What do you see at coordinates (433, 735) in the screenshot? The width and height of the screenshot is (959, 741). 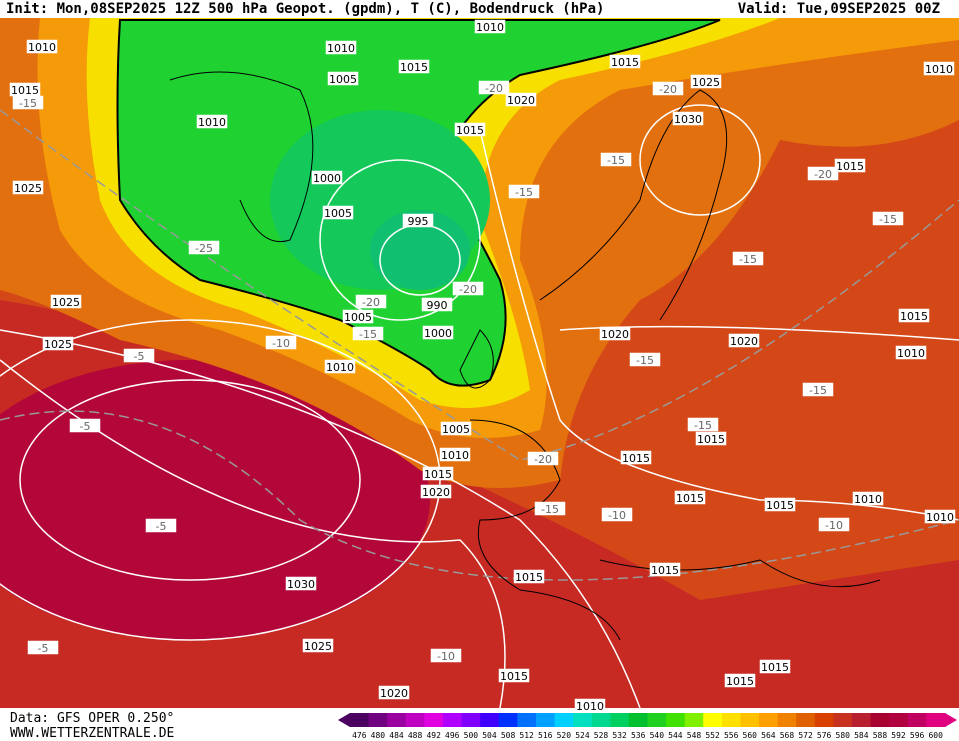 I see `colorbar-tick-label: 492` at bounding box center [433, 735].